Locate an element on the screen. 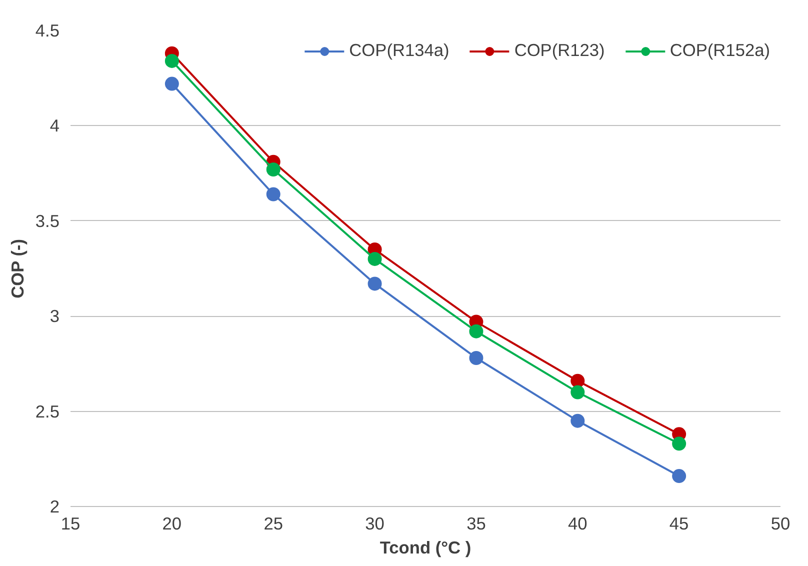 This screenshot has height=566, width=808. y-axis-title: COP (-) is located at coordinates (17, 268).